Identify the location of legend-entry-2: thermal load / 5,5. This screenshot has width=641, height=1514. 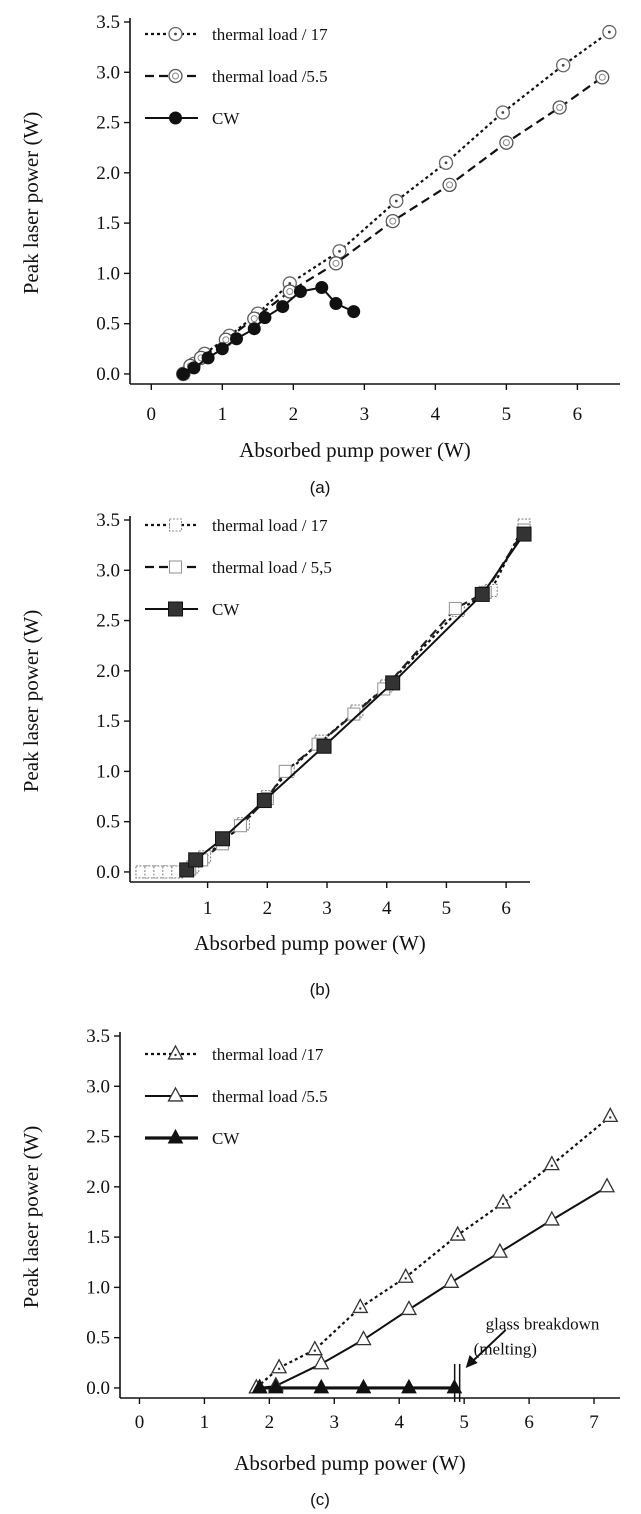
(238, 567).